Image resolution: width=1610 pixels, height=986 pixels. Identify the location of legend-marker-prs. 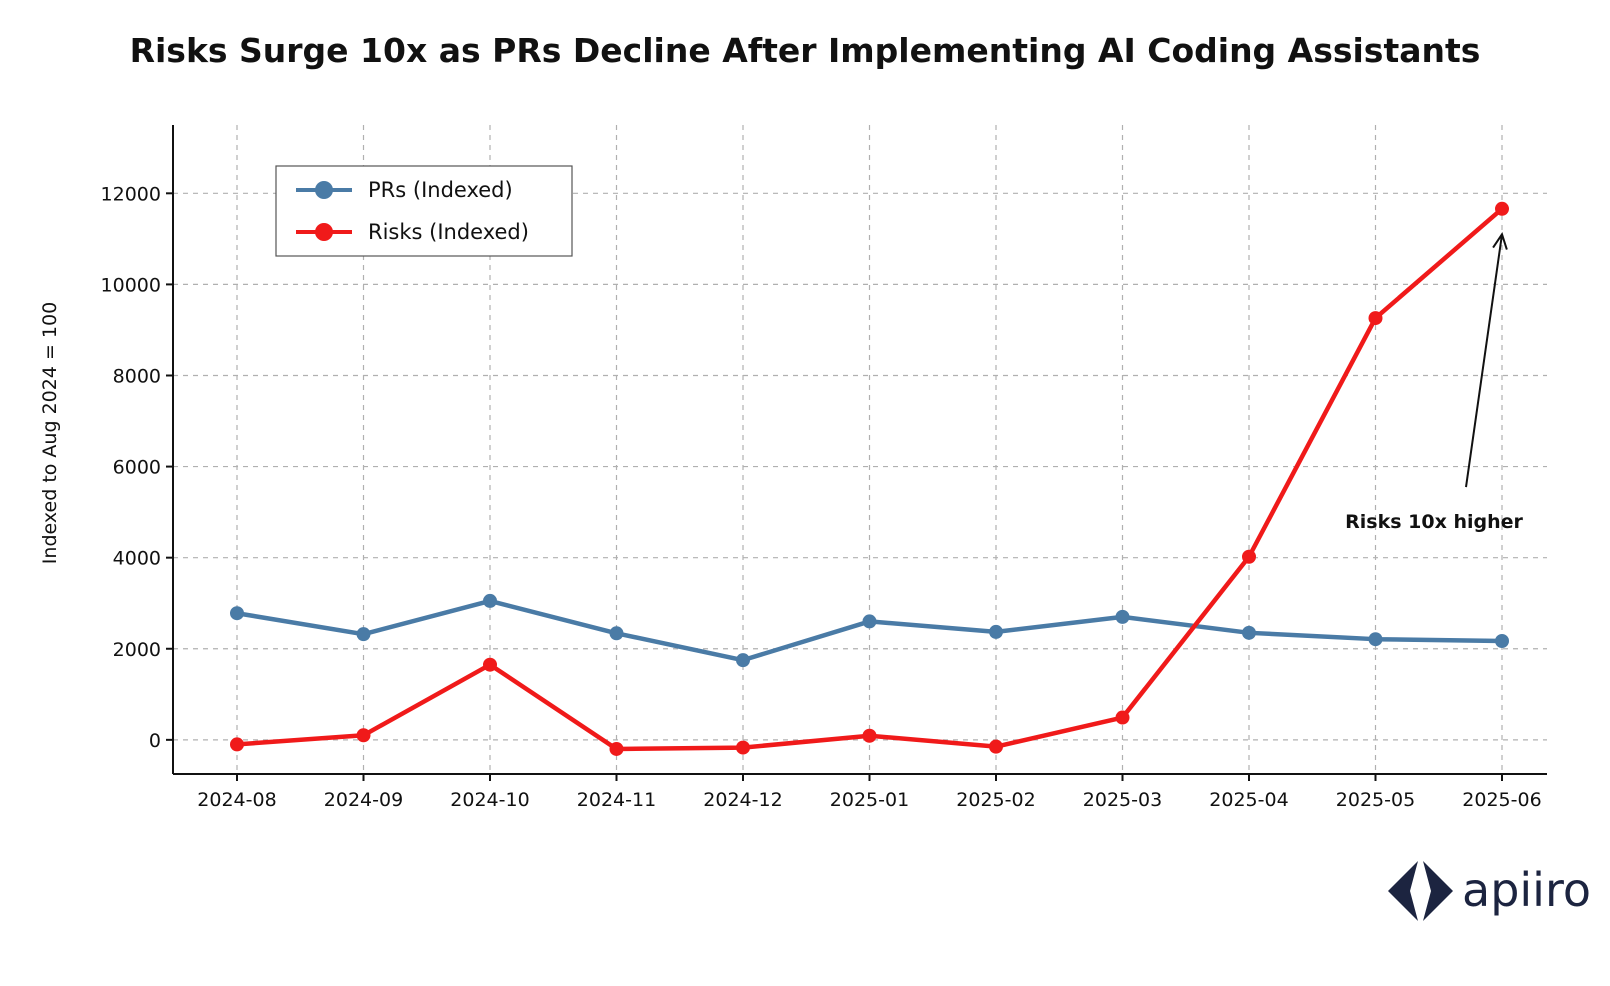
(324, 190).